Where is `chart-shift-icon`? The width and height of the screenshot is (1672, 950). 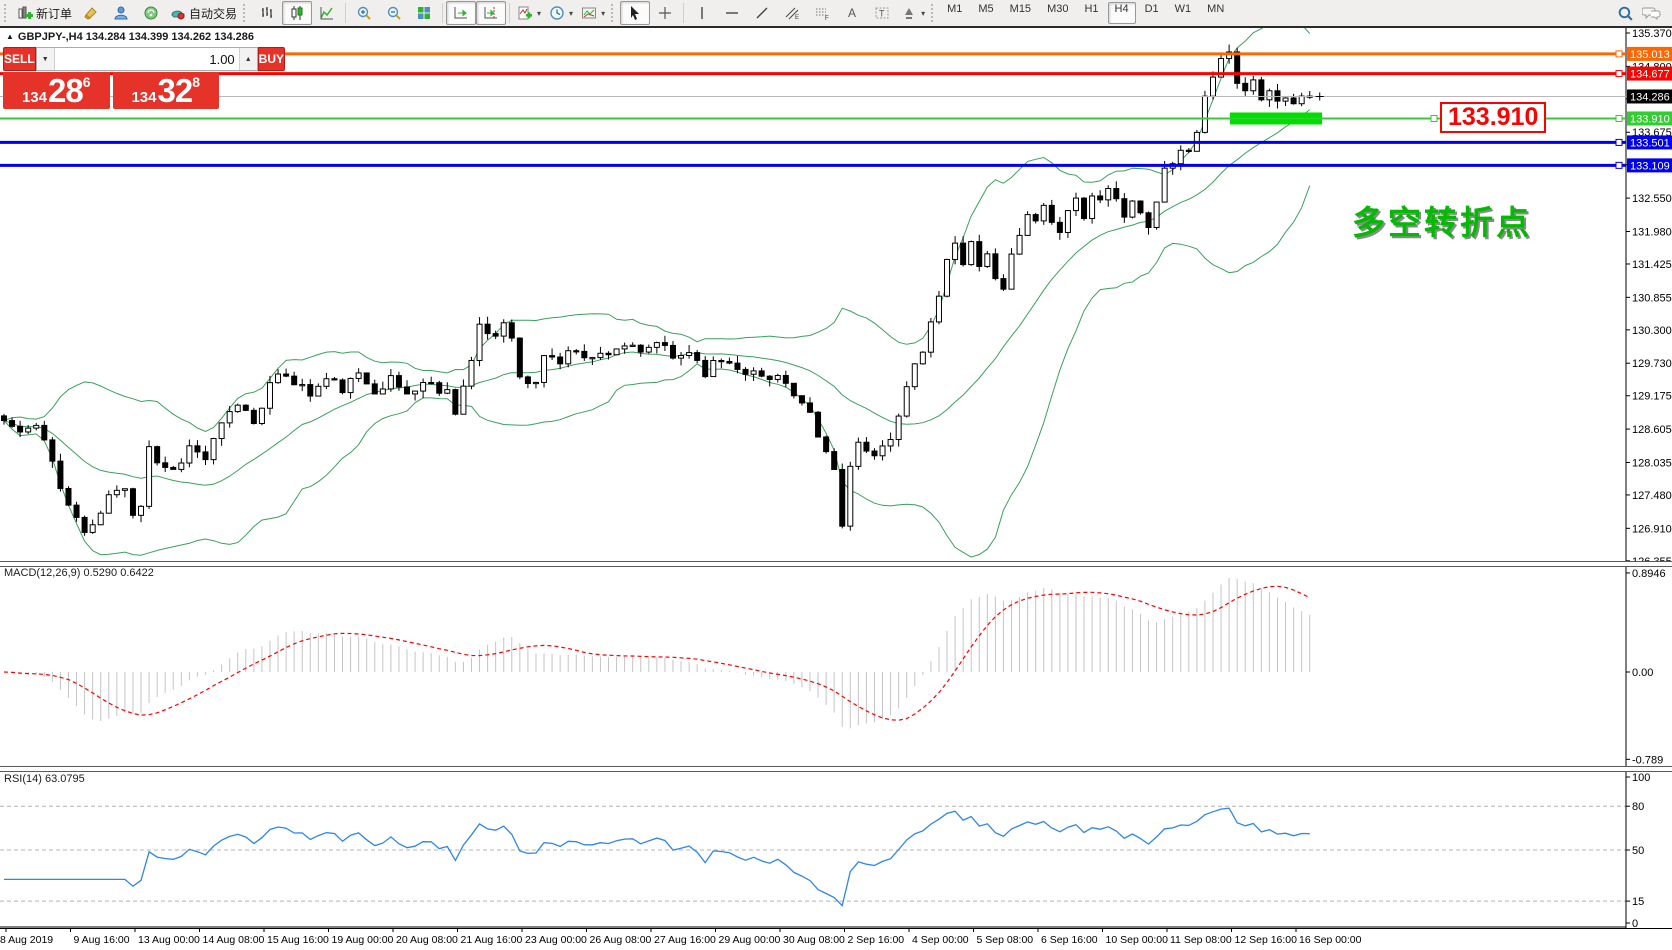
chart-shift-icon is located at coordinates (491, 13).